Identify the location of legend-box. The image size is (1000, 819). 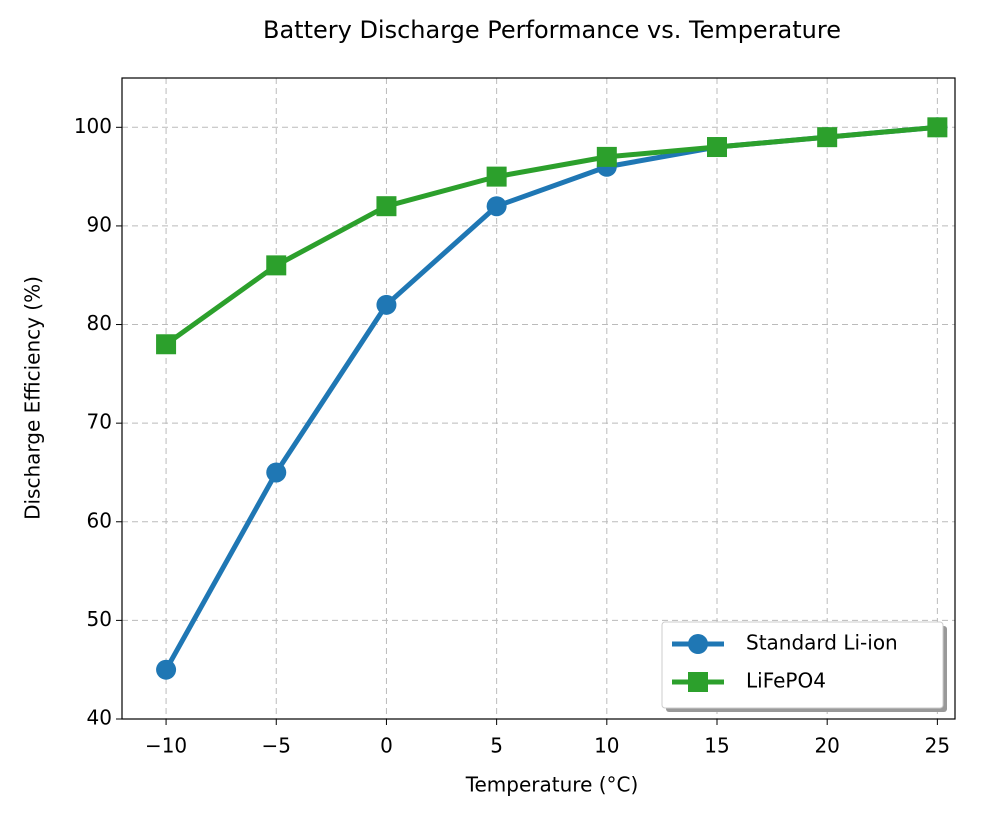
(802, 665).